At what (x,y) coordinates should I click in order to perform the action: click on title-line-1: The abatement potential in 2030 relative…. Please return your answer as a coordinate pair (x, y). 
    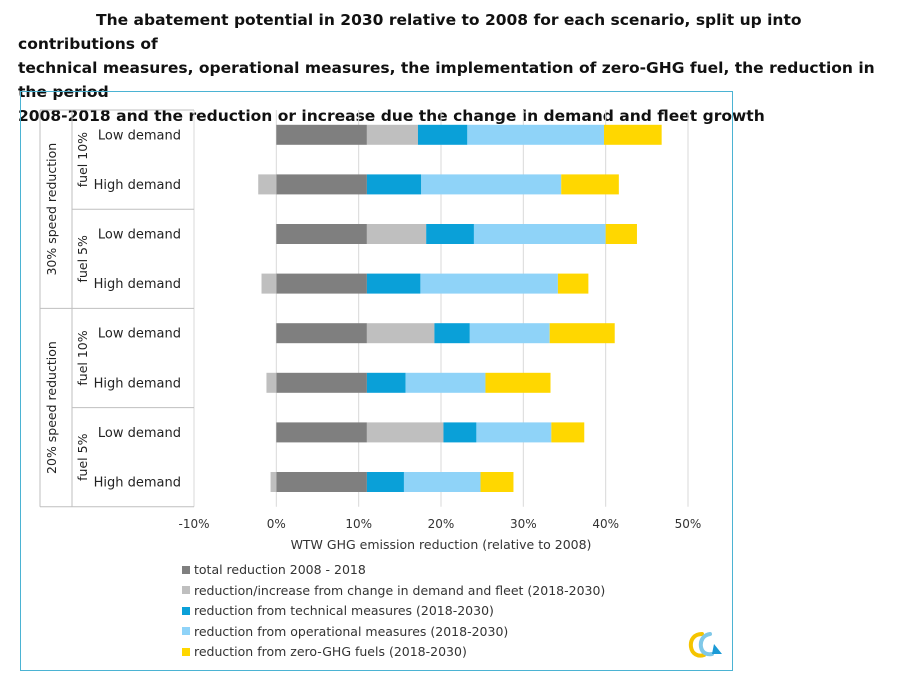
    Looking at the image, I should click on (410, 32).